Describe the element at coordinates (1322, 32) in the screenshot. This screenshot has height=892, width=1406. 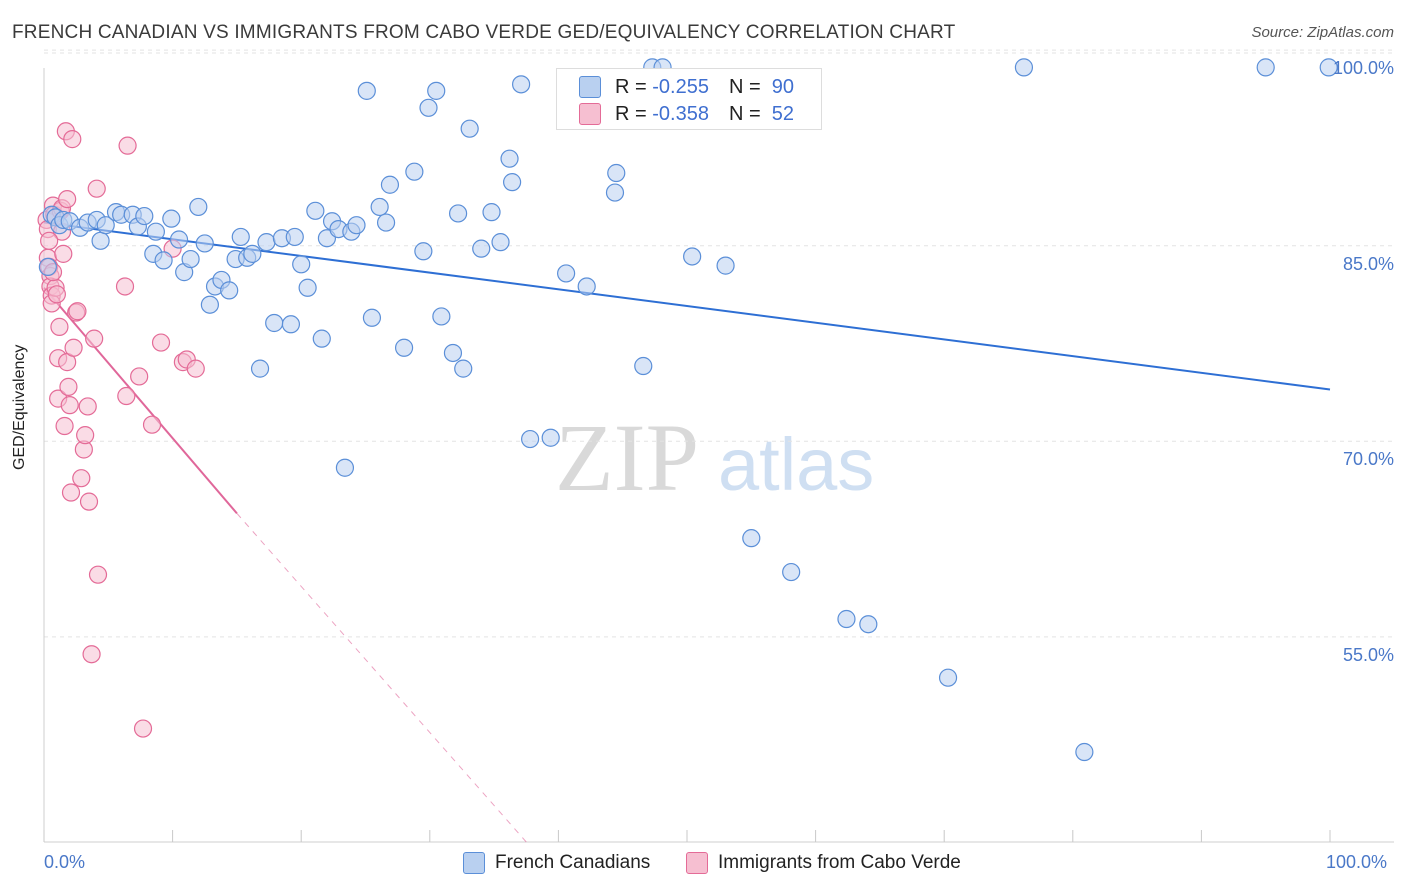
I see `source-credit: Source: ZipAtlas.com` at that location.